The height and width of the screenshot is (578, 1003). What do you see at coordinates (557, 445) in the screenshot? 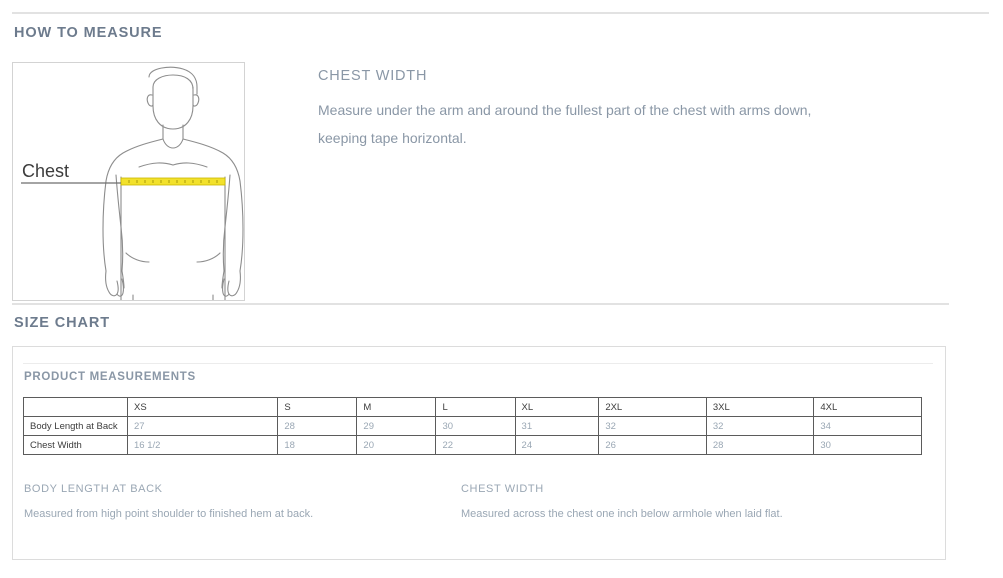
I see `cell-chest-width-xl: 24` at bounding box center [557, 445].